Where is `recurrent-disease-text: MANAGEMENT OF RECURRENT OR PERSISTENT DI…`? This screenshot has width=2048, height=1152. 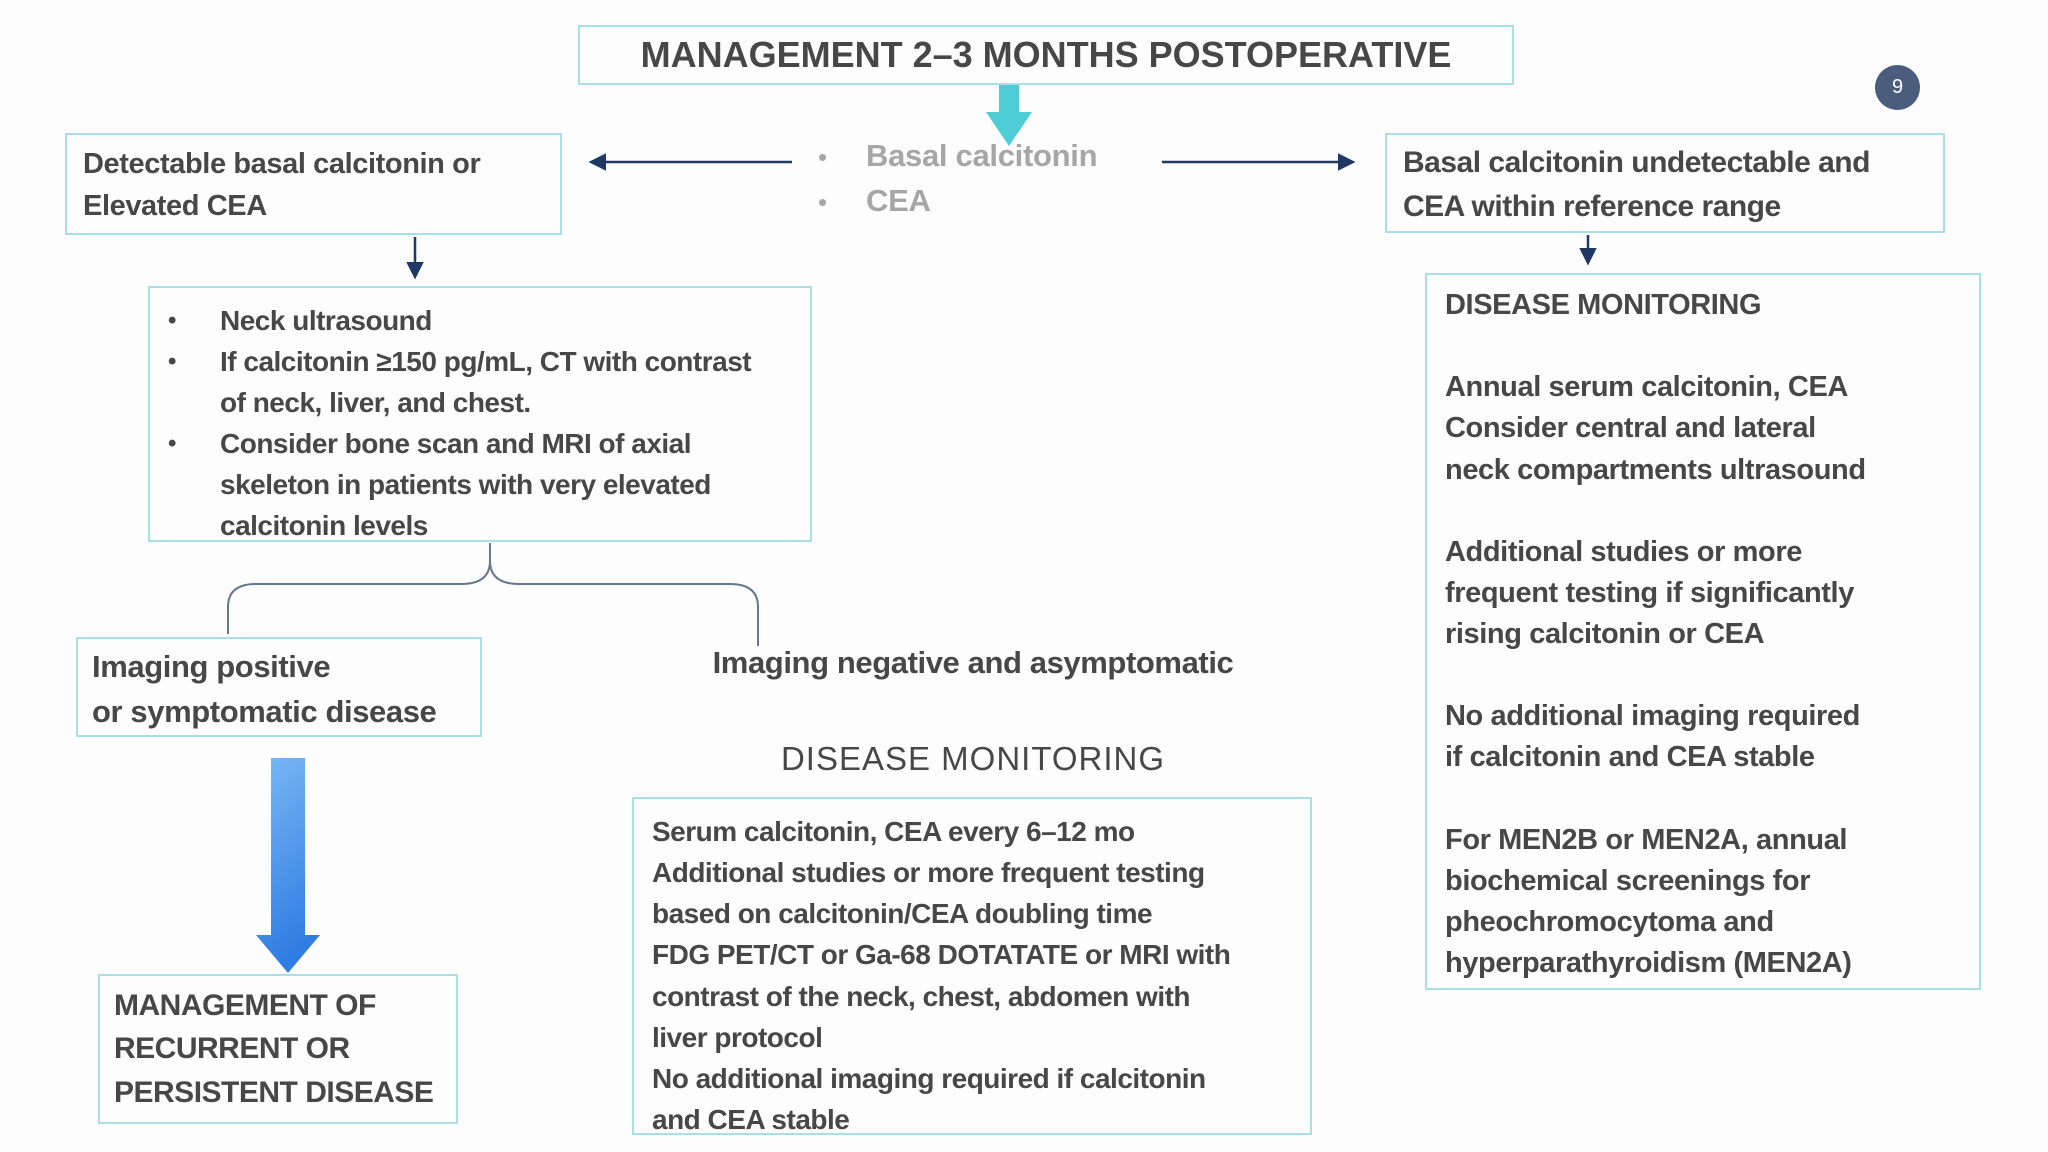 recurrent-disease-text: MANAGEMENT OF RECURRENT OR PERSISTENT DI… is located at coordinates (274, 1048).